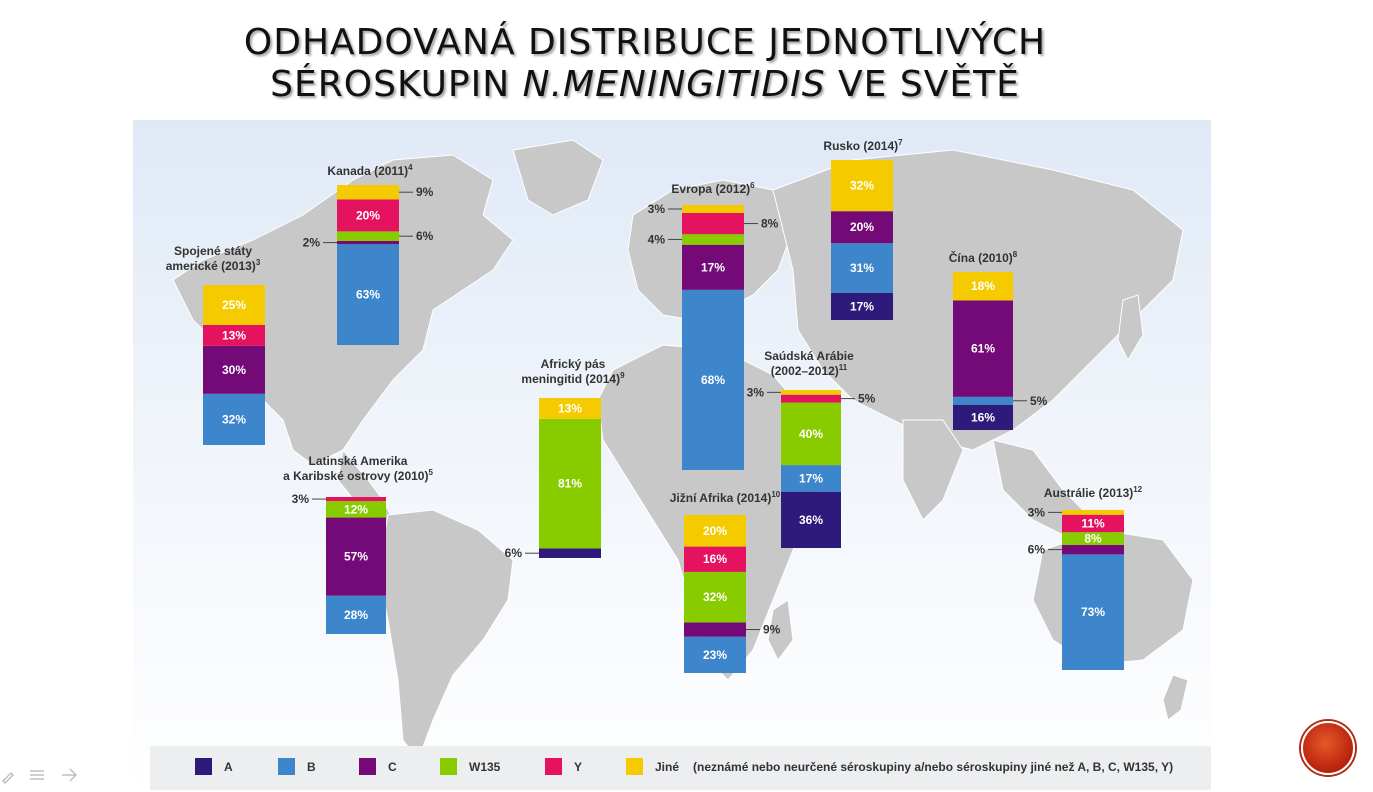 The image size is (1373, 792). Describe the element at coordinates (356, 615) in the screenshot. I see `segment-label: 28%` at that location.